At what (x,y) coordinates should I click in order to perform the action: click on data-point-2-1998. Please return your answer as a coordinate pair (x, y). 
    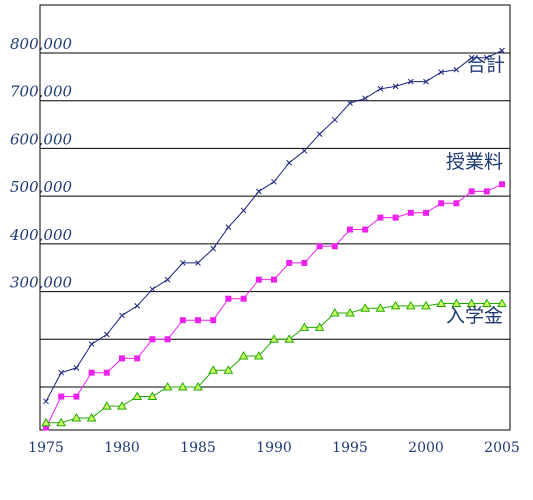
    Looking at the image, I should click on (395, 305).